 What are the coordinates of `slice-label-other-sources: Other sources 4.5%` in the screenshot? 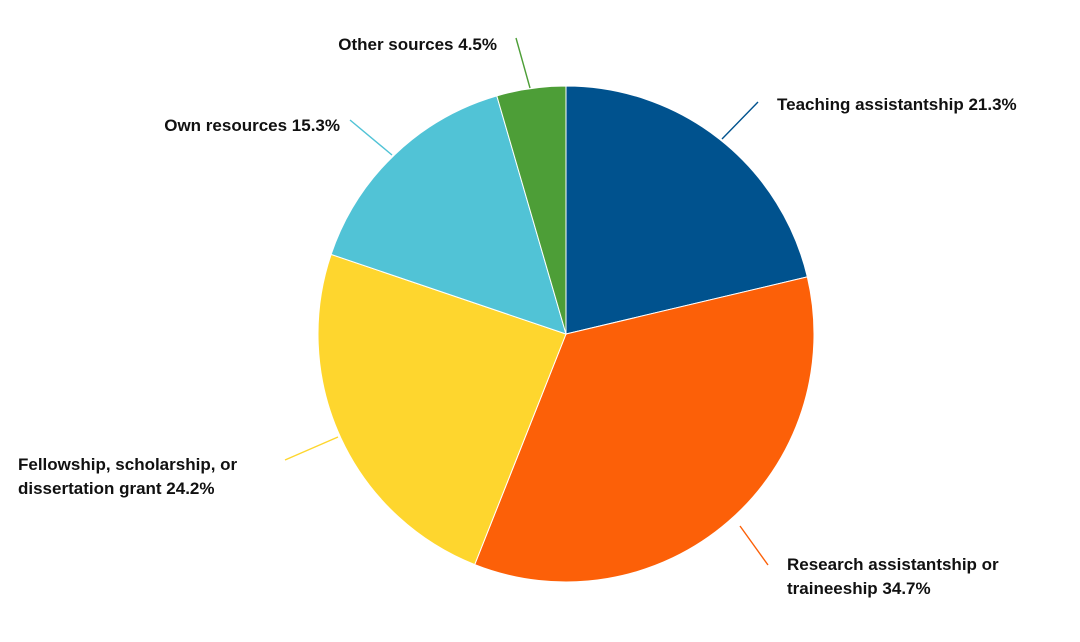 It's located at (417, 44).